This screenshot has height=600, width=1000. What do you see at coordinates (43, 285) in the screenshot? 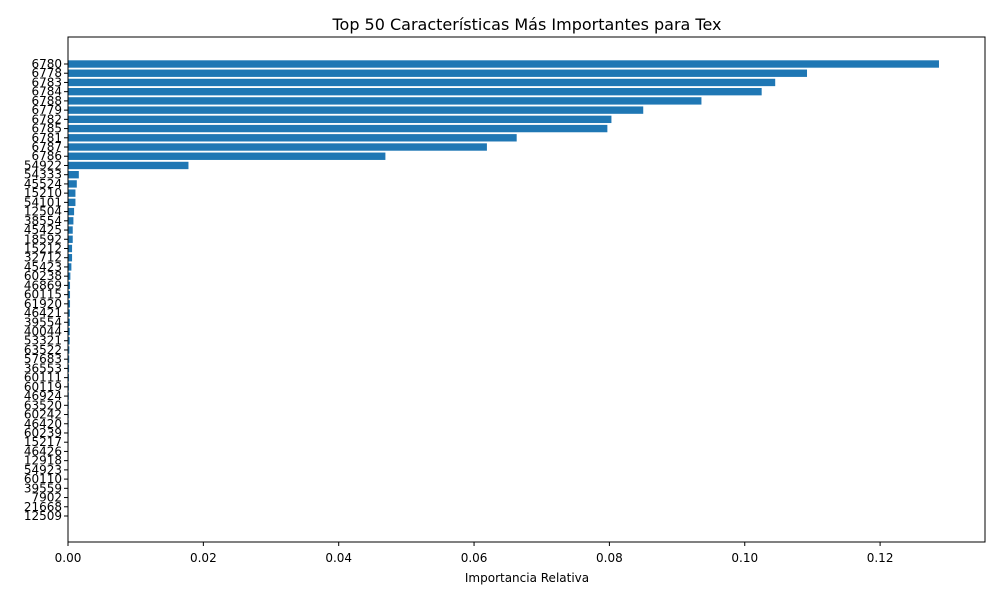
I see `y-tick-label: 46869` at bounding box center [43, 285].